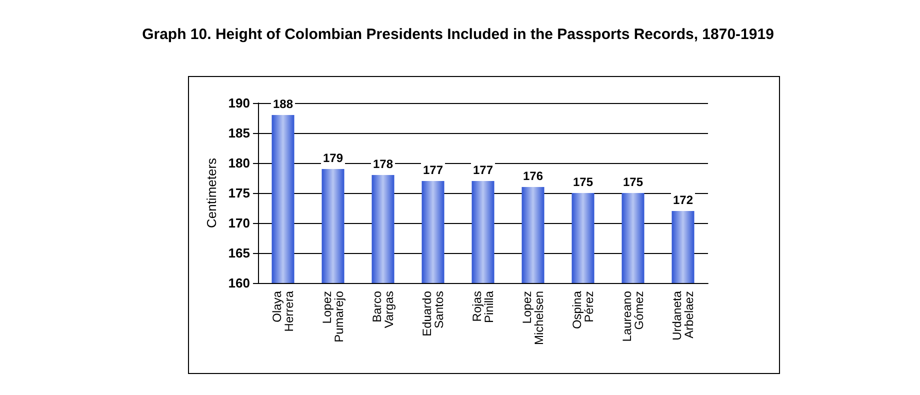  I want to click on y-tick-label: 170, so click(239, 223).